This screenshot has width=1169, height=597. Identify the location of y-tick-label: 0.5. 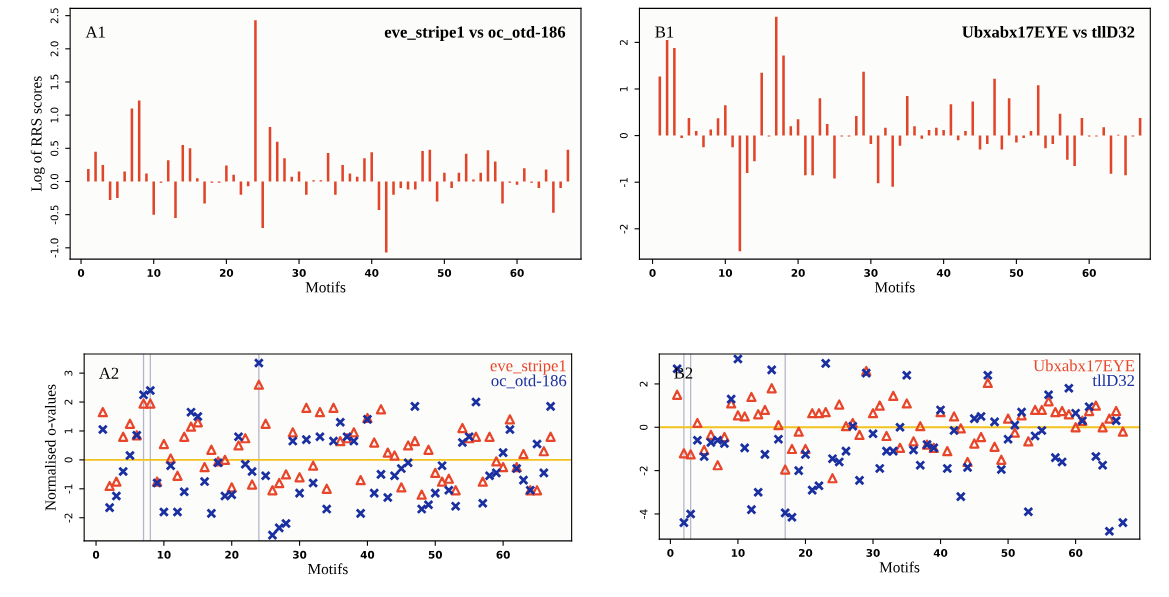
(54, 148).